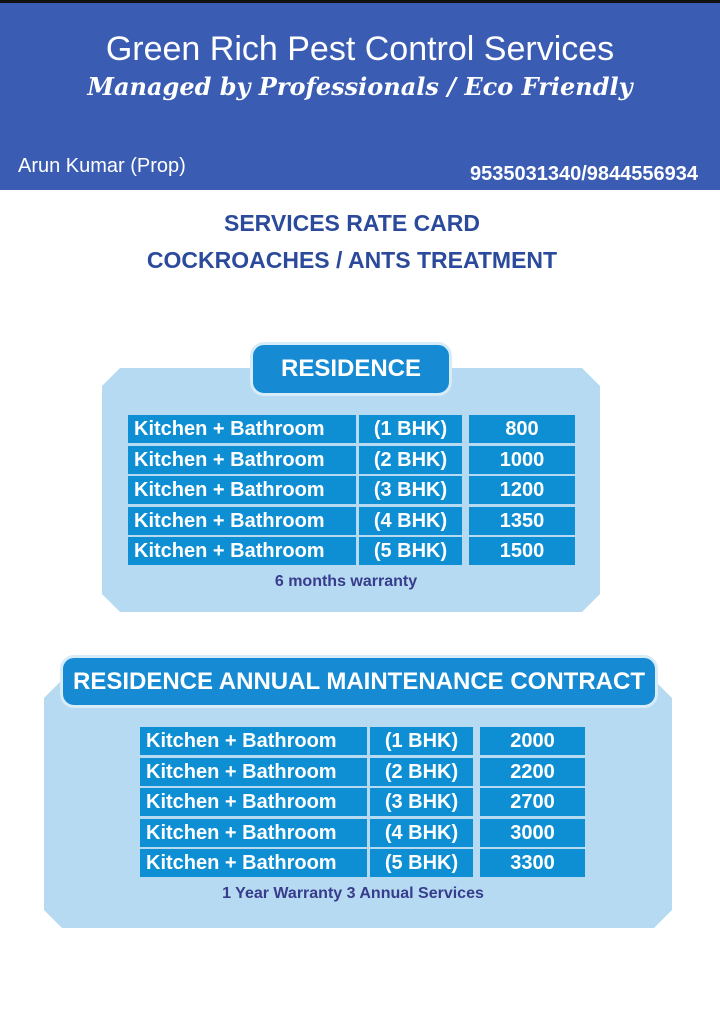 This screenshot has height=1023, width=720. What do you see at coordinates (532, 832) in the screenshot?
I see `table-cell: 3000` at bounding box center [532, 832].